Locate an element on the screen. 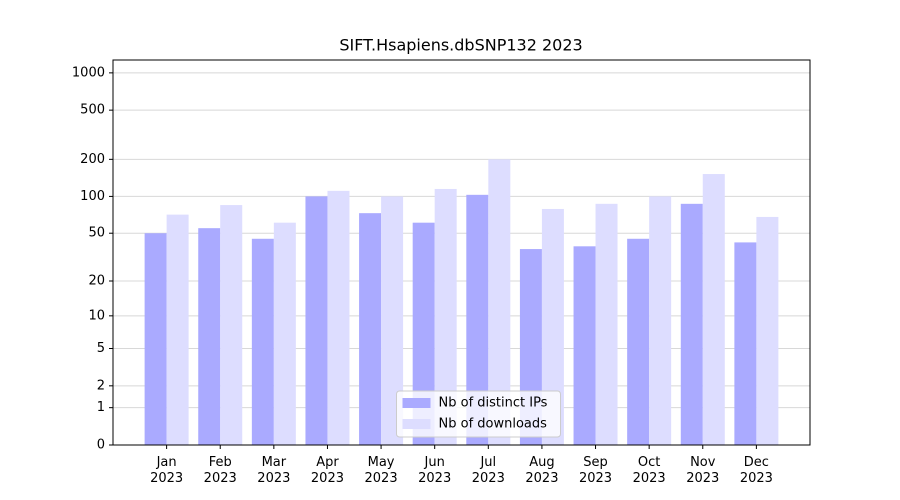 This screenshot has width=900, height=500. x-tick-label: Mar 2023 is located at coordinates (273, 470).